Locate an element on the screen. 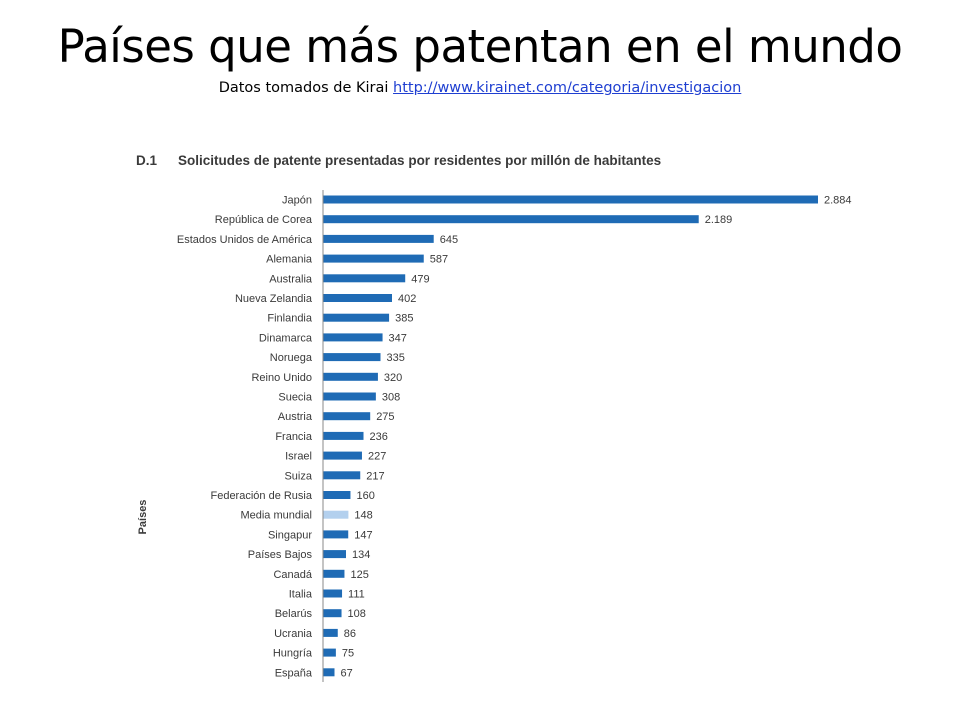 Image resolution: width=960 pixels, height=720 pixels. category-label-finlandia: Finlandia is located at coordinates (290, 319).